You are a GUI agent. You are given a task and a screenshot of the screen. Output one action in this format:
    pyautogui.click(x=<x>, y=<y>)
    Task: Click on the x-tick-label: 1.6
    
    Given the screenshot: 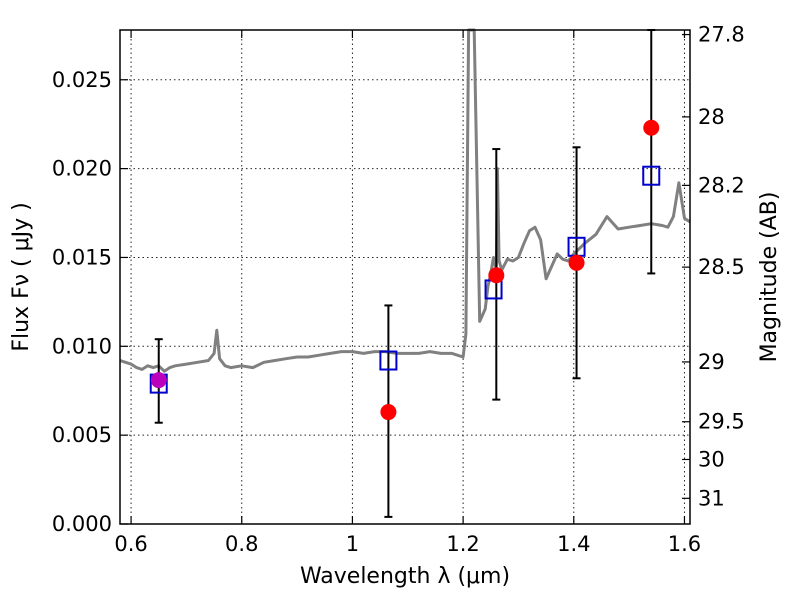 What is the action you would take?
    pyautogui.click(x=684, y=544)
    